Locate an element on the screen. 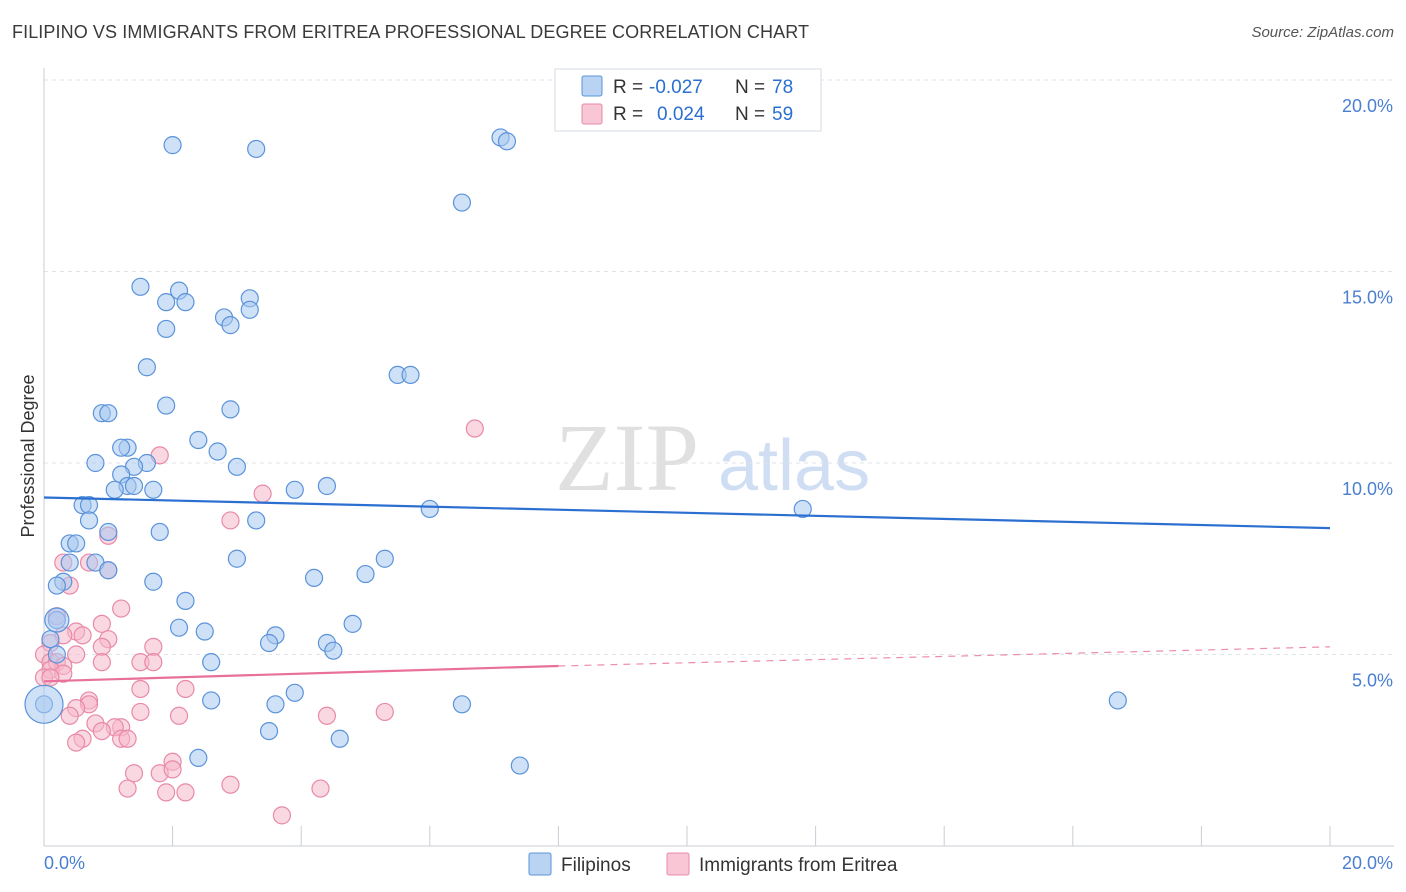  series-swatch-eritrea is located at coordinates (678, 864).